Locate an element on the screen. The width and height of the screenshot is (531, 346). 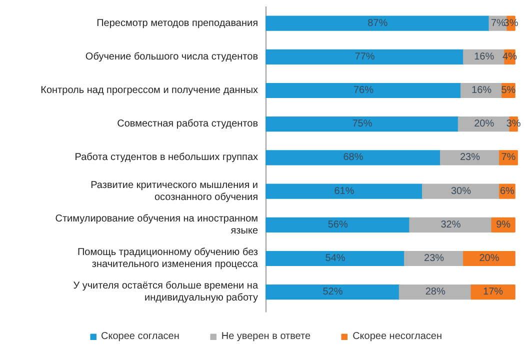
y-tick-label: У учителя остаётся больше времени на индивидуальную работу is located at coordinates (165, 292).